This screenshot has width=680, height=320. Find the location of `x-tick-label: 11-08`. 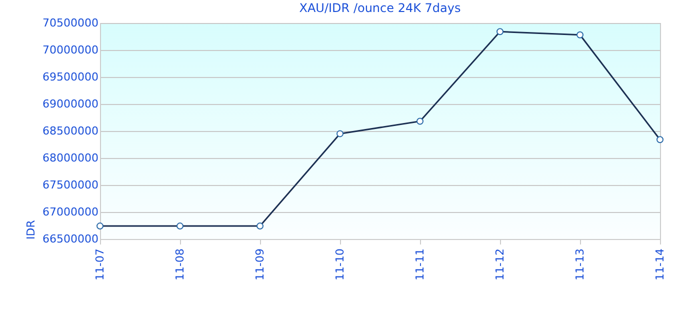

x-tick-label: 11-08 is located at coordinates (180, 264).